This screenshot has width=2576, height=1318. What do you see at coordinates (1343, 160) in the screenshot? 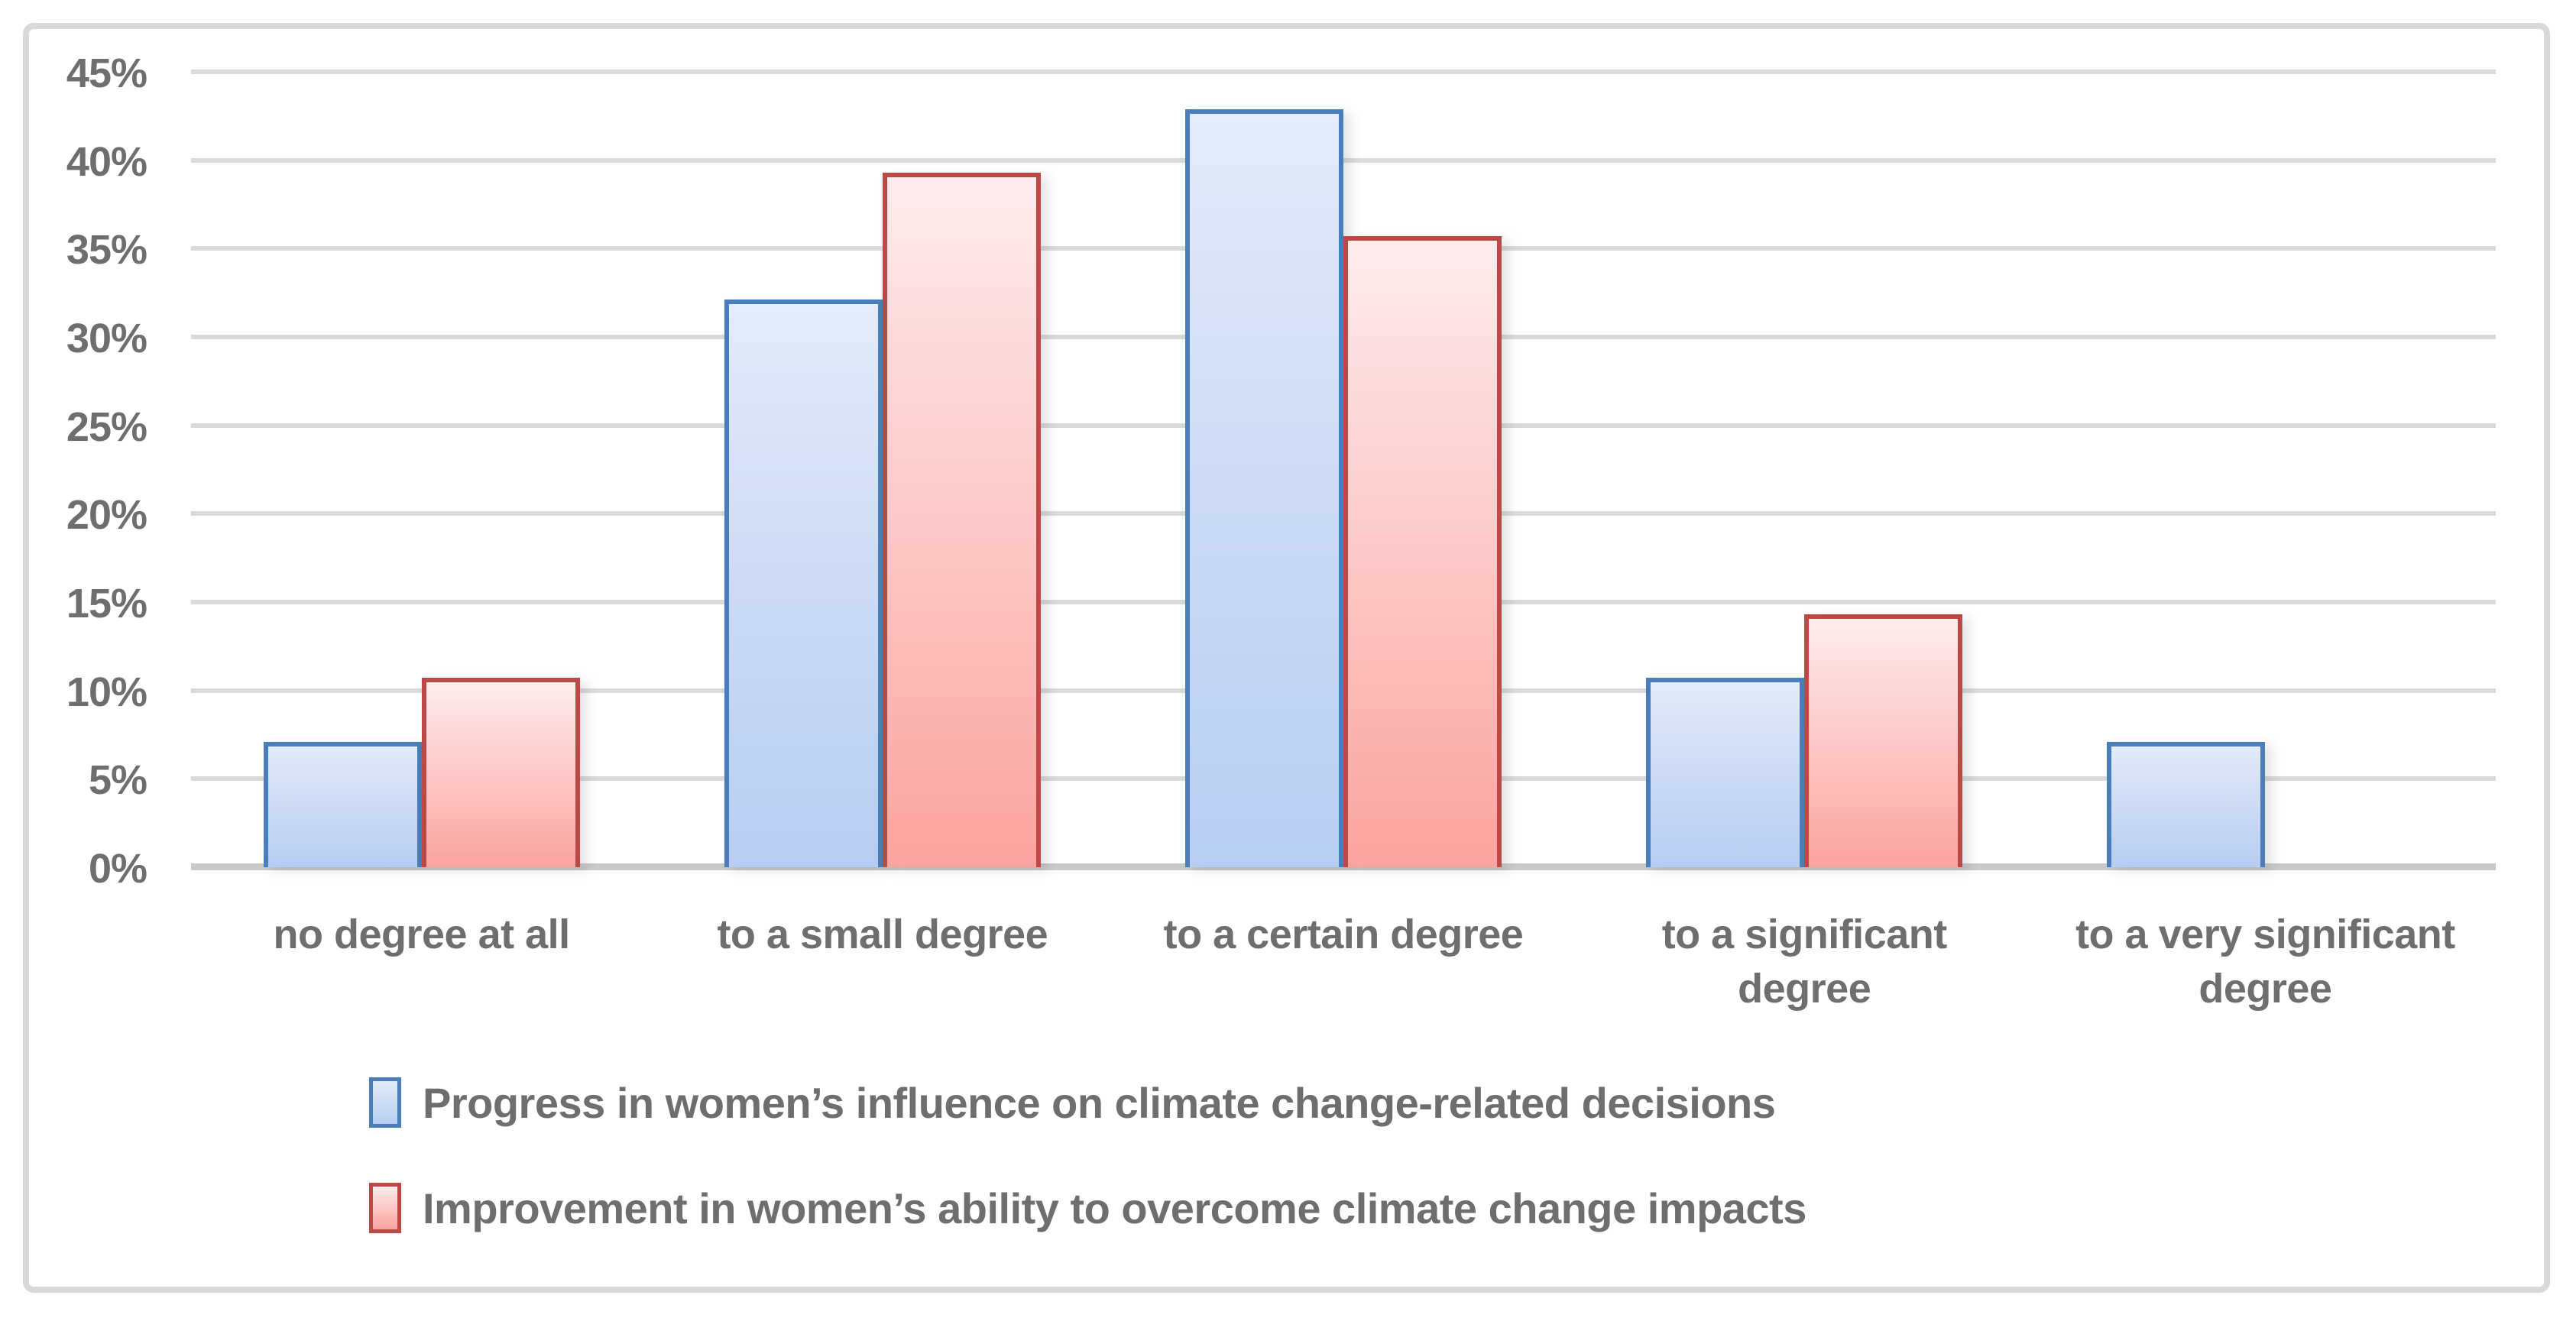
I see `gridline-40%` at bounding box center [1343, 160].